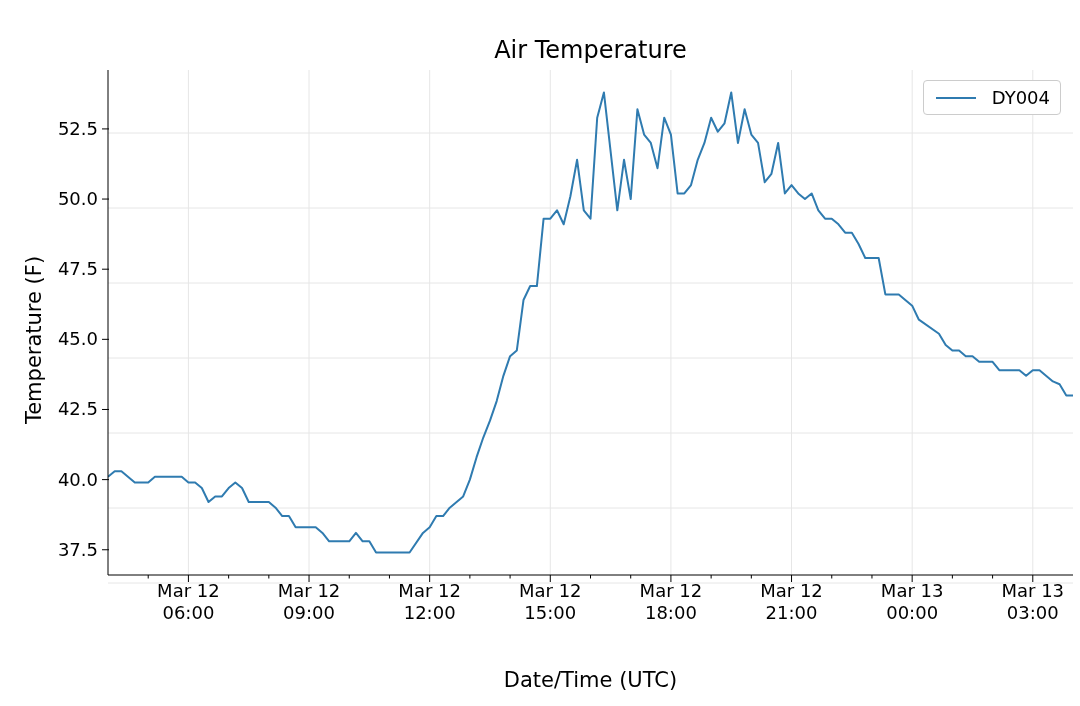  What do you see at coordinates (1033, 601) in the screenshot?
I see `x-tick-label: Mar 13 03:00` at bounding box center [1033, 601].